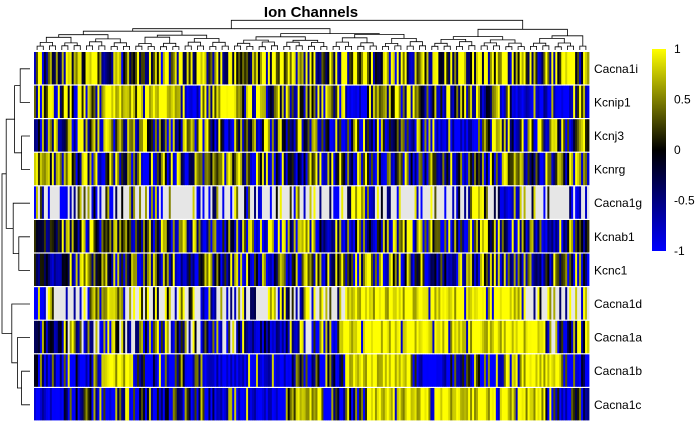 The image size is (700, 437). Describe the element at coordinates (151, 48) in the screenshot. I see `dendrogram-branch` at that location.